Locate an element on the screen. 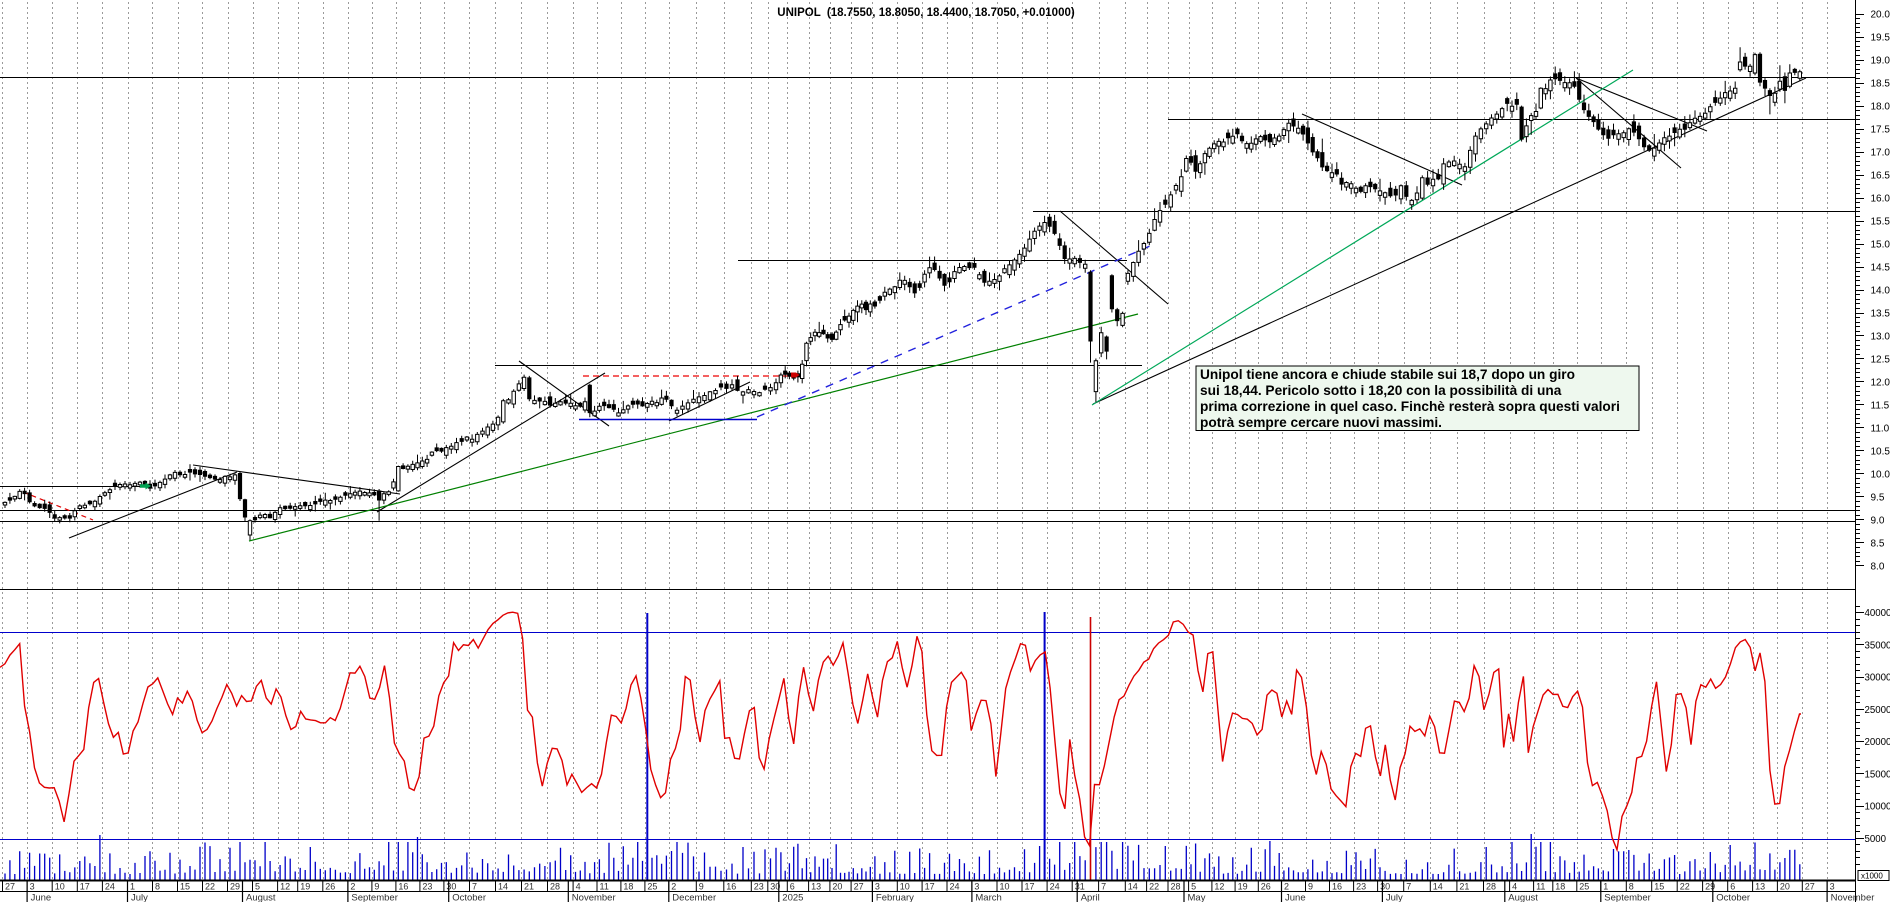 Image resolution: width=1890 pixels, height=907 pixels. svg-text: 17.0 is located at coordinates (1880, 153).